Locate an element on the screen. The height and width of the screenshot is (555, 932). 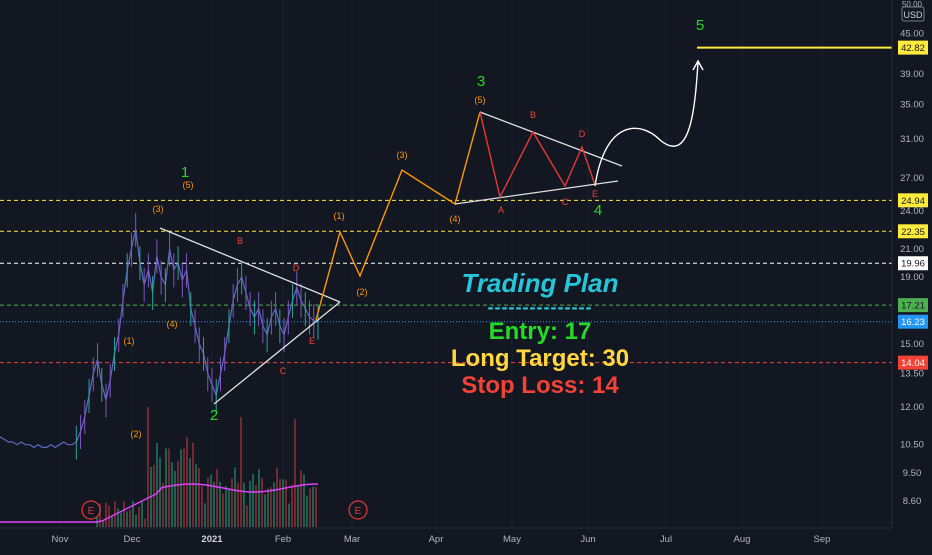
x-tick-label: May is located at coordinates (512, 539).